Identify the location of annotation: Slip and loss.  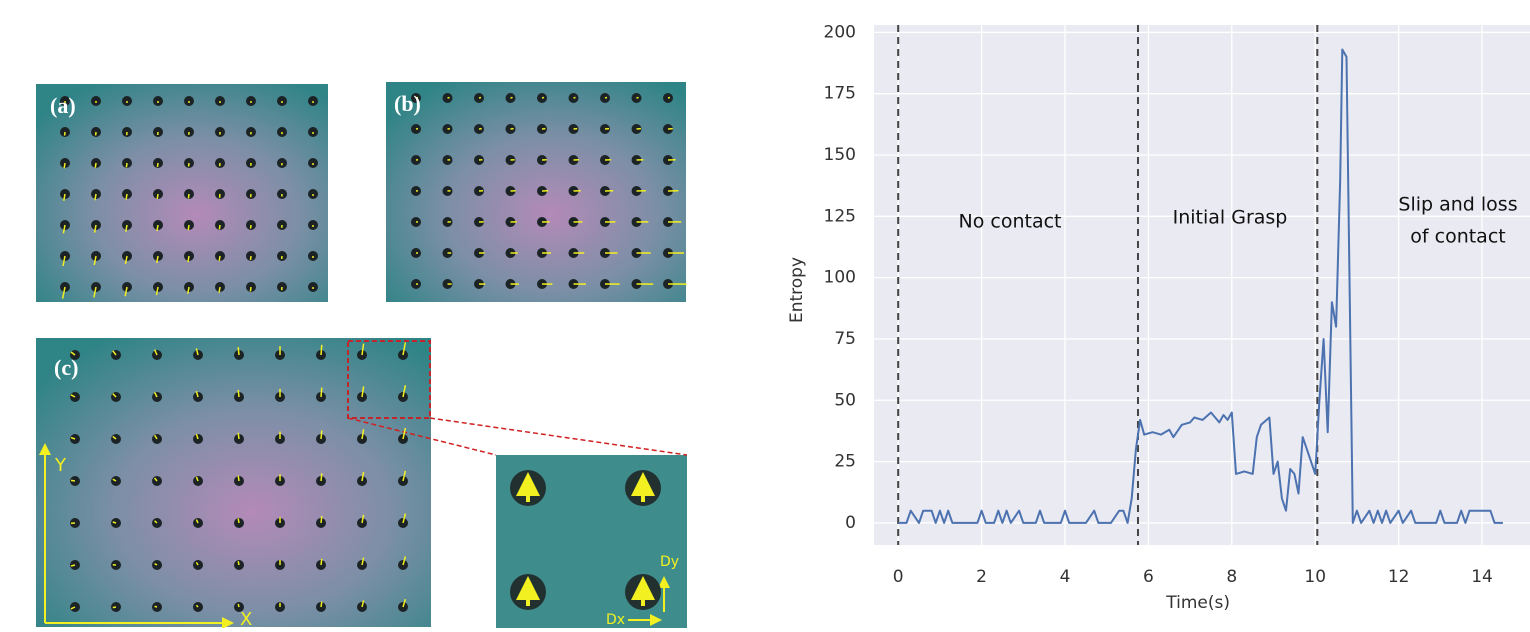
(1457, 205).